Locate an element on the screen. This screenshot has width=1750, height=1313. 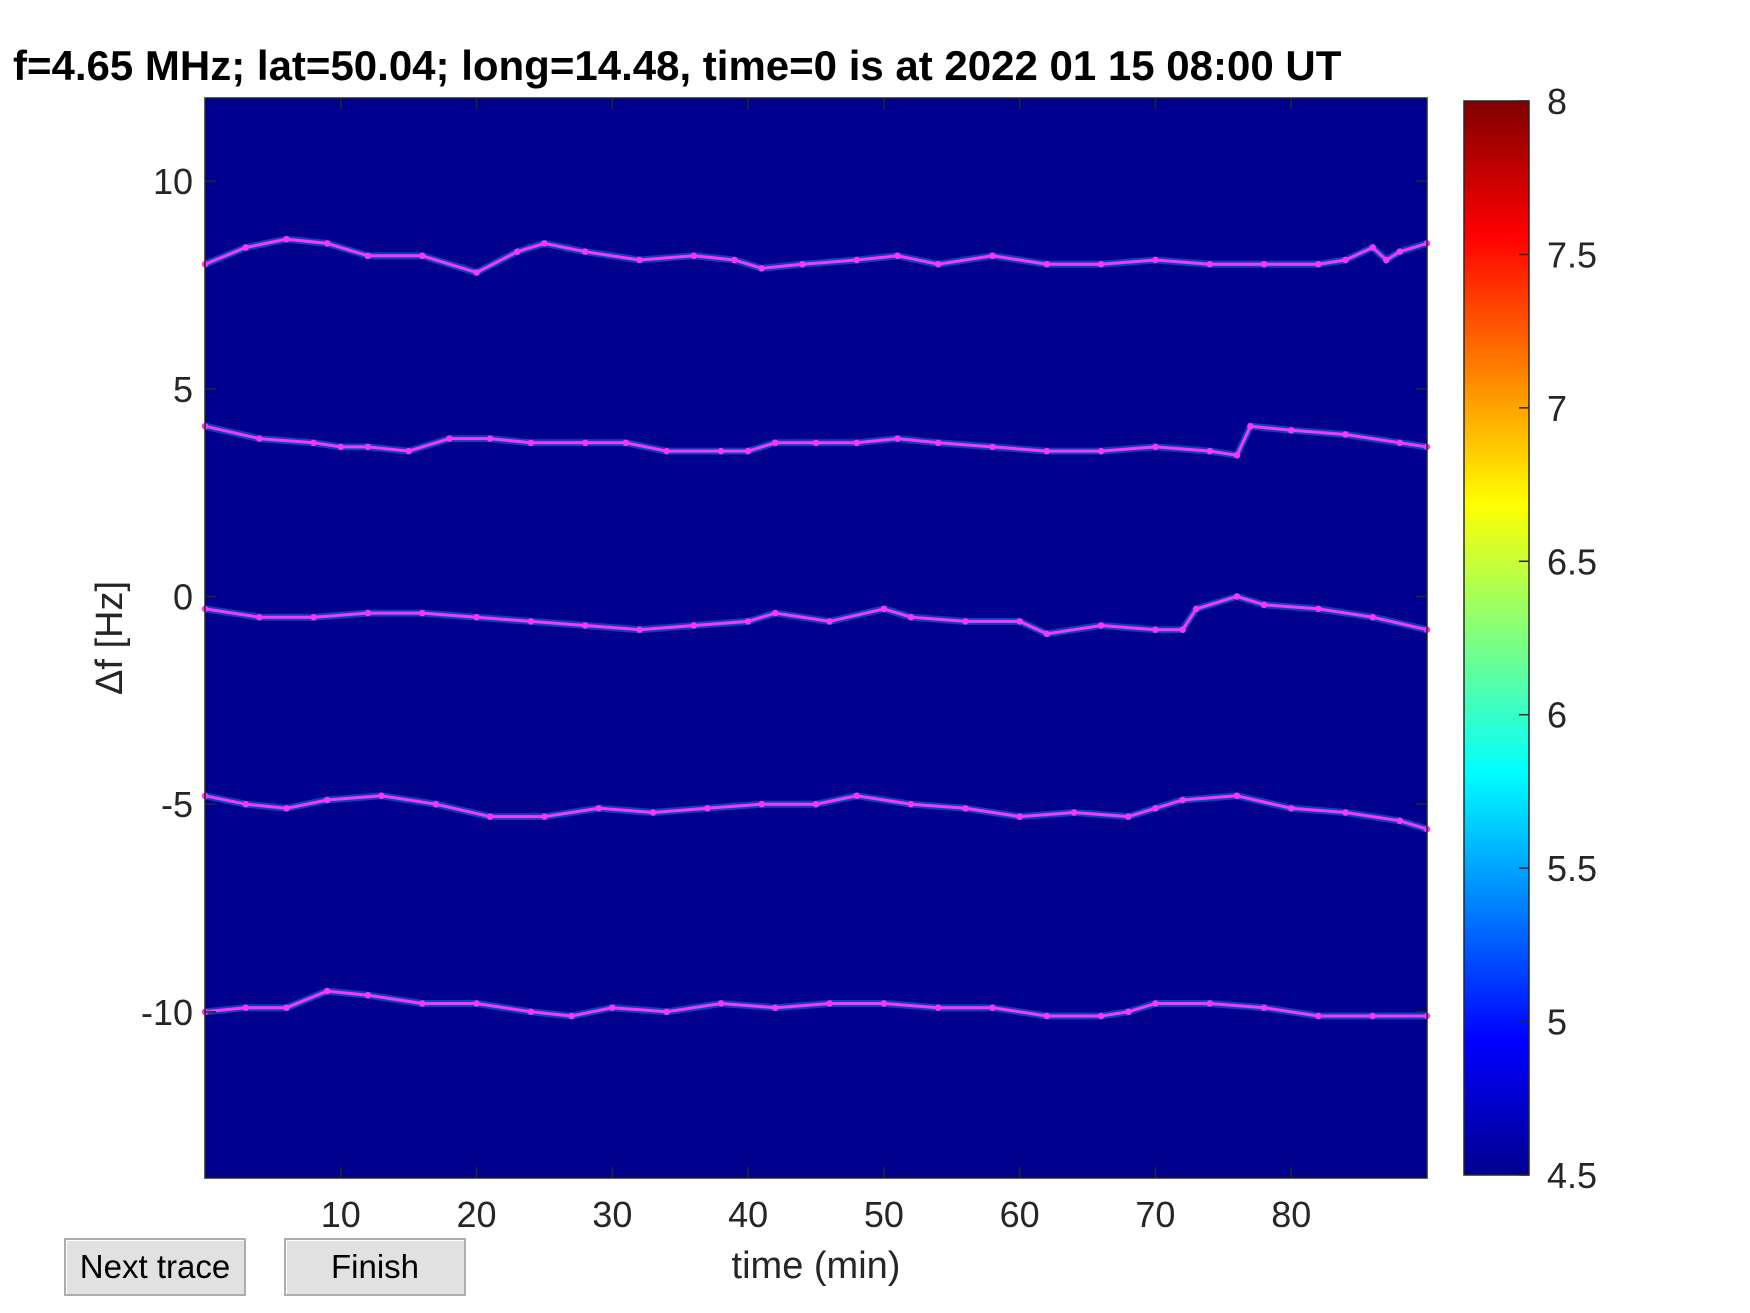
y-tick-label: 5 is located at coordinates (183, 389).